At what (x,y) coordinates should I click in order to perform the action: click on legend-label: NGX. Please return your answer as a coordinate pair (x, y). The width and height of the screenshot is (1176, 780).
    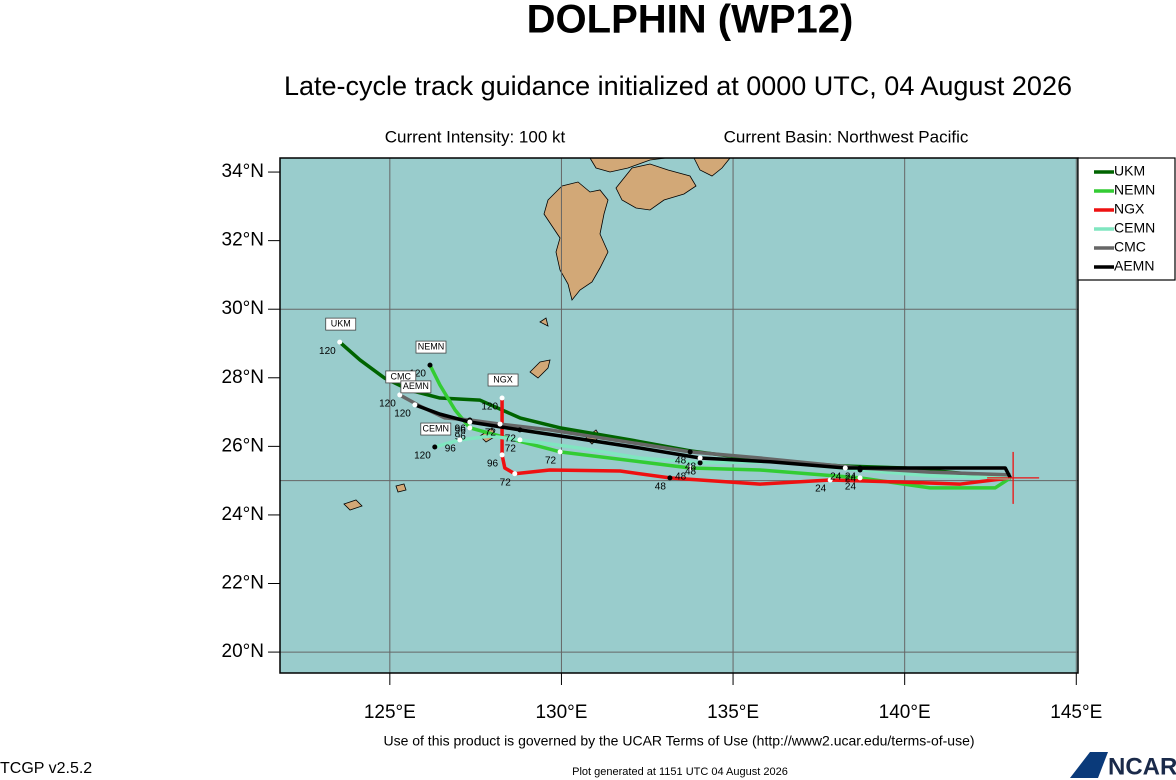
    Looking at the image, I should click on (1129, 209).